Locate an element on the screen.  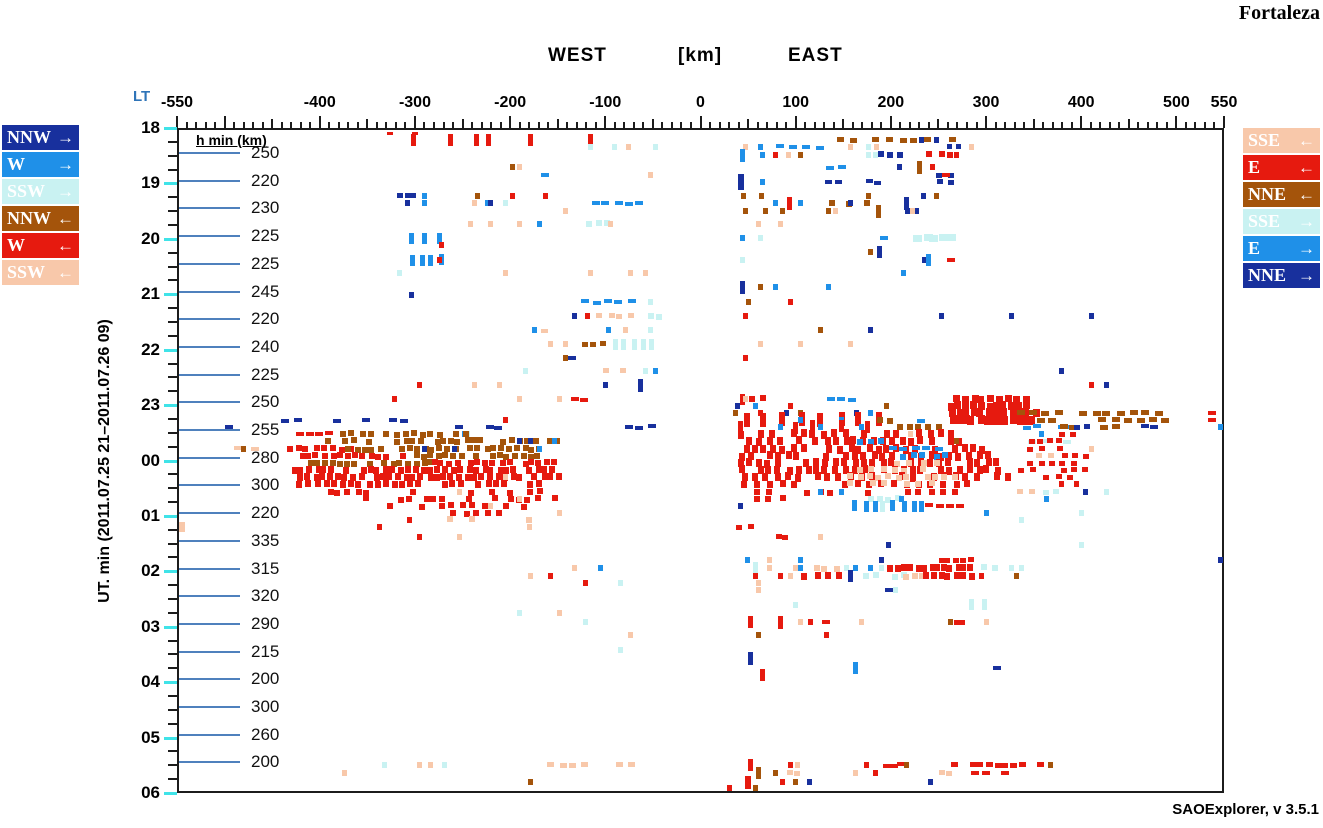
x-axis-label: 100 is located at coordinates (796, 102).